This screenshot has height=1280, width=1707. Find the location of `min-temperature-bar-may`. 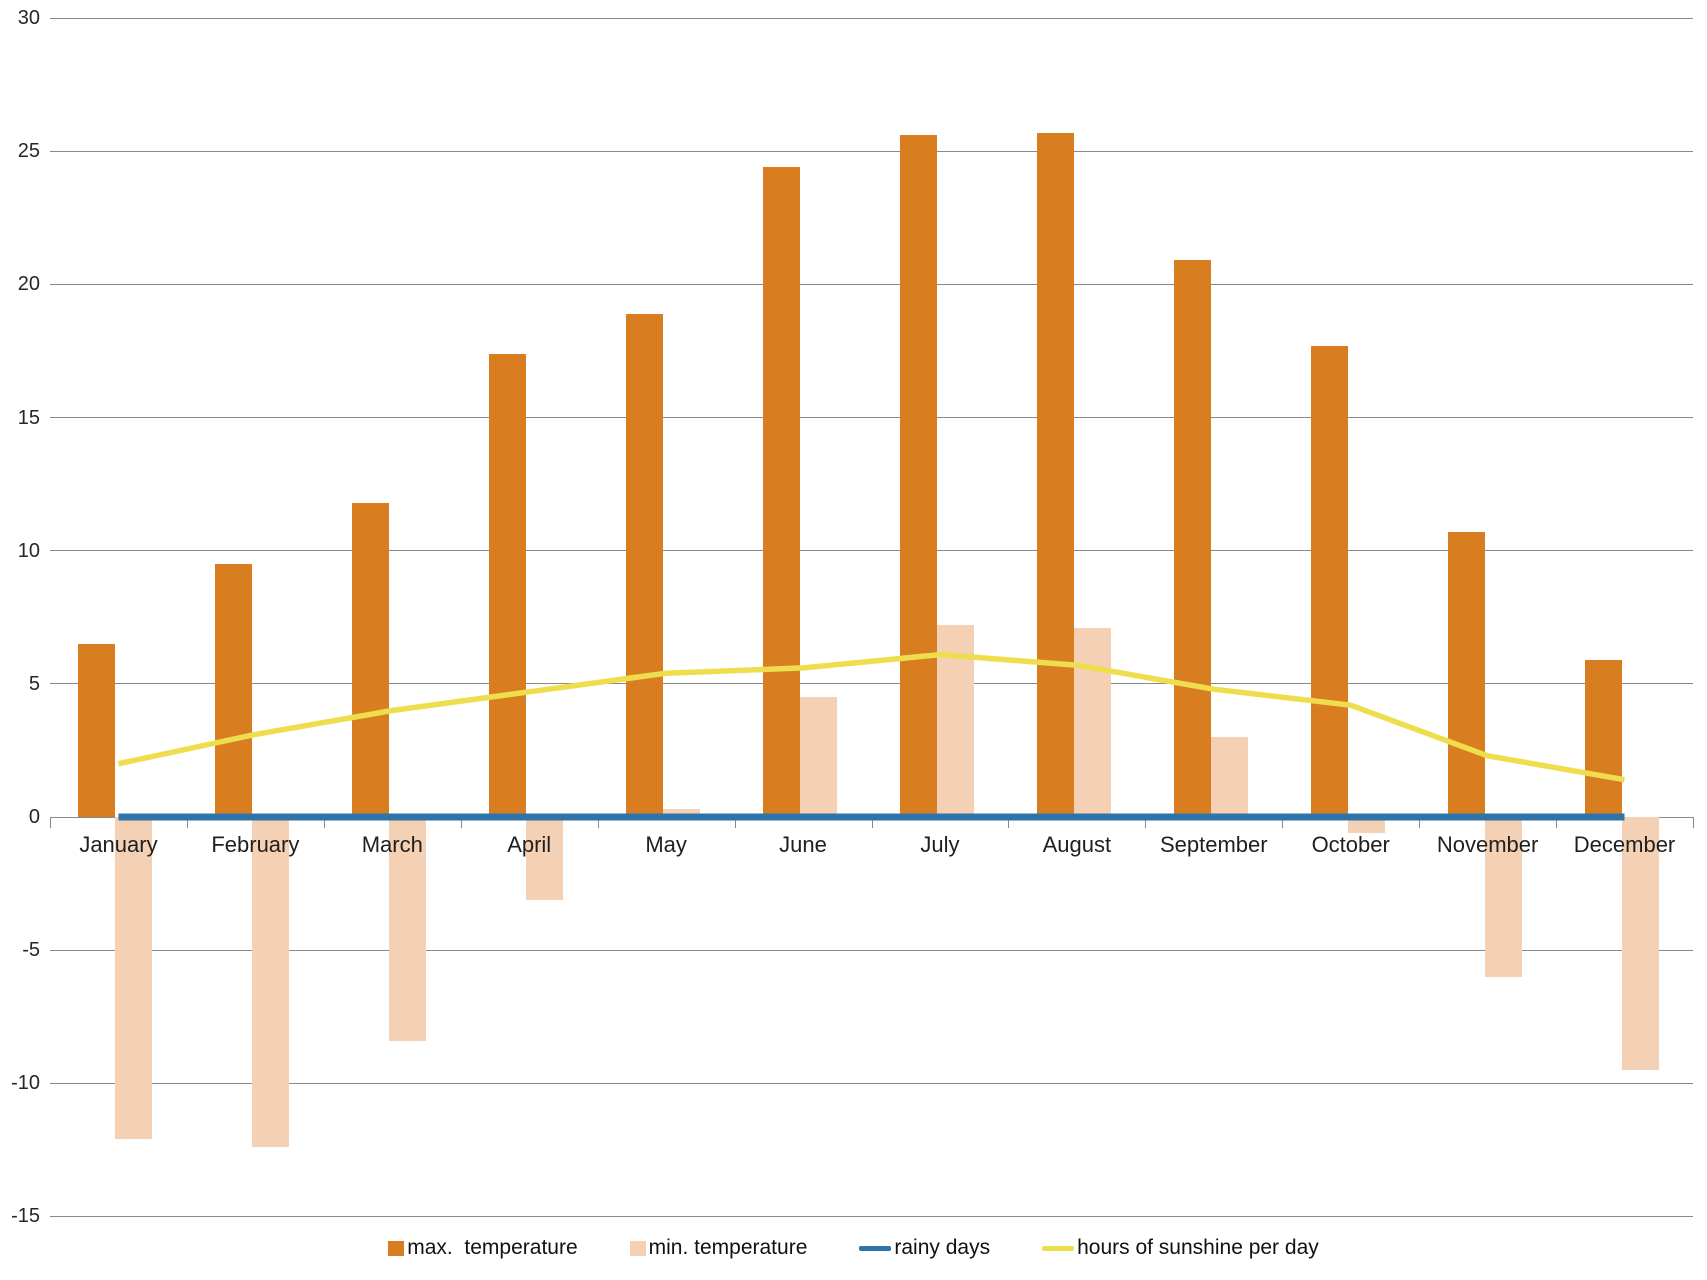

min-temperature-bar-may is located at coordinates (682, 813).